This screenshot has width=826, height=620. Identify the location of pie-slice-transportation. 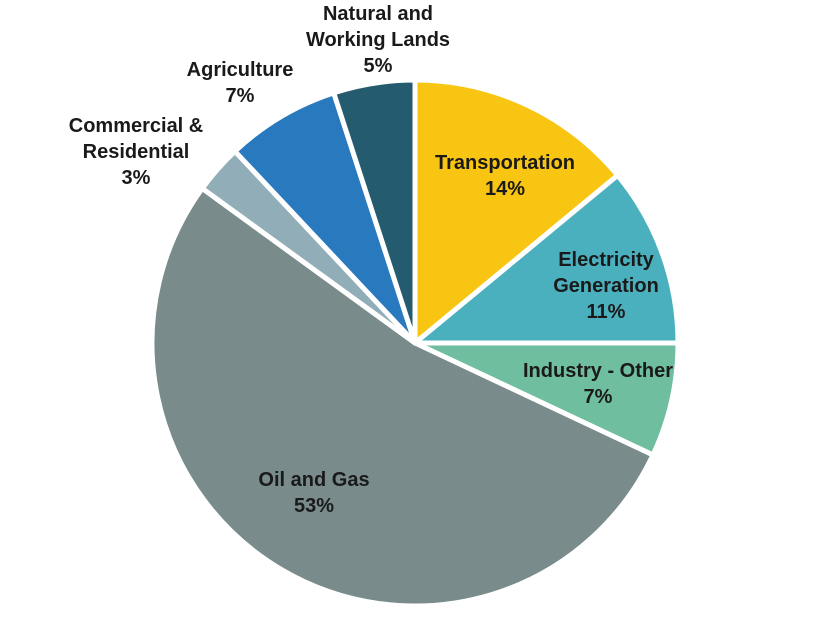
(516, 211).